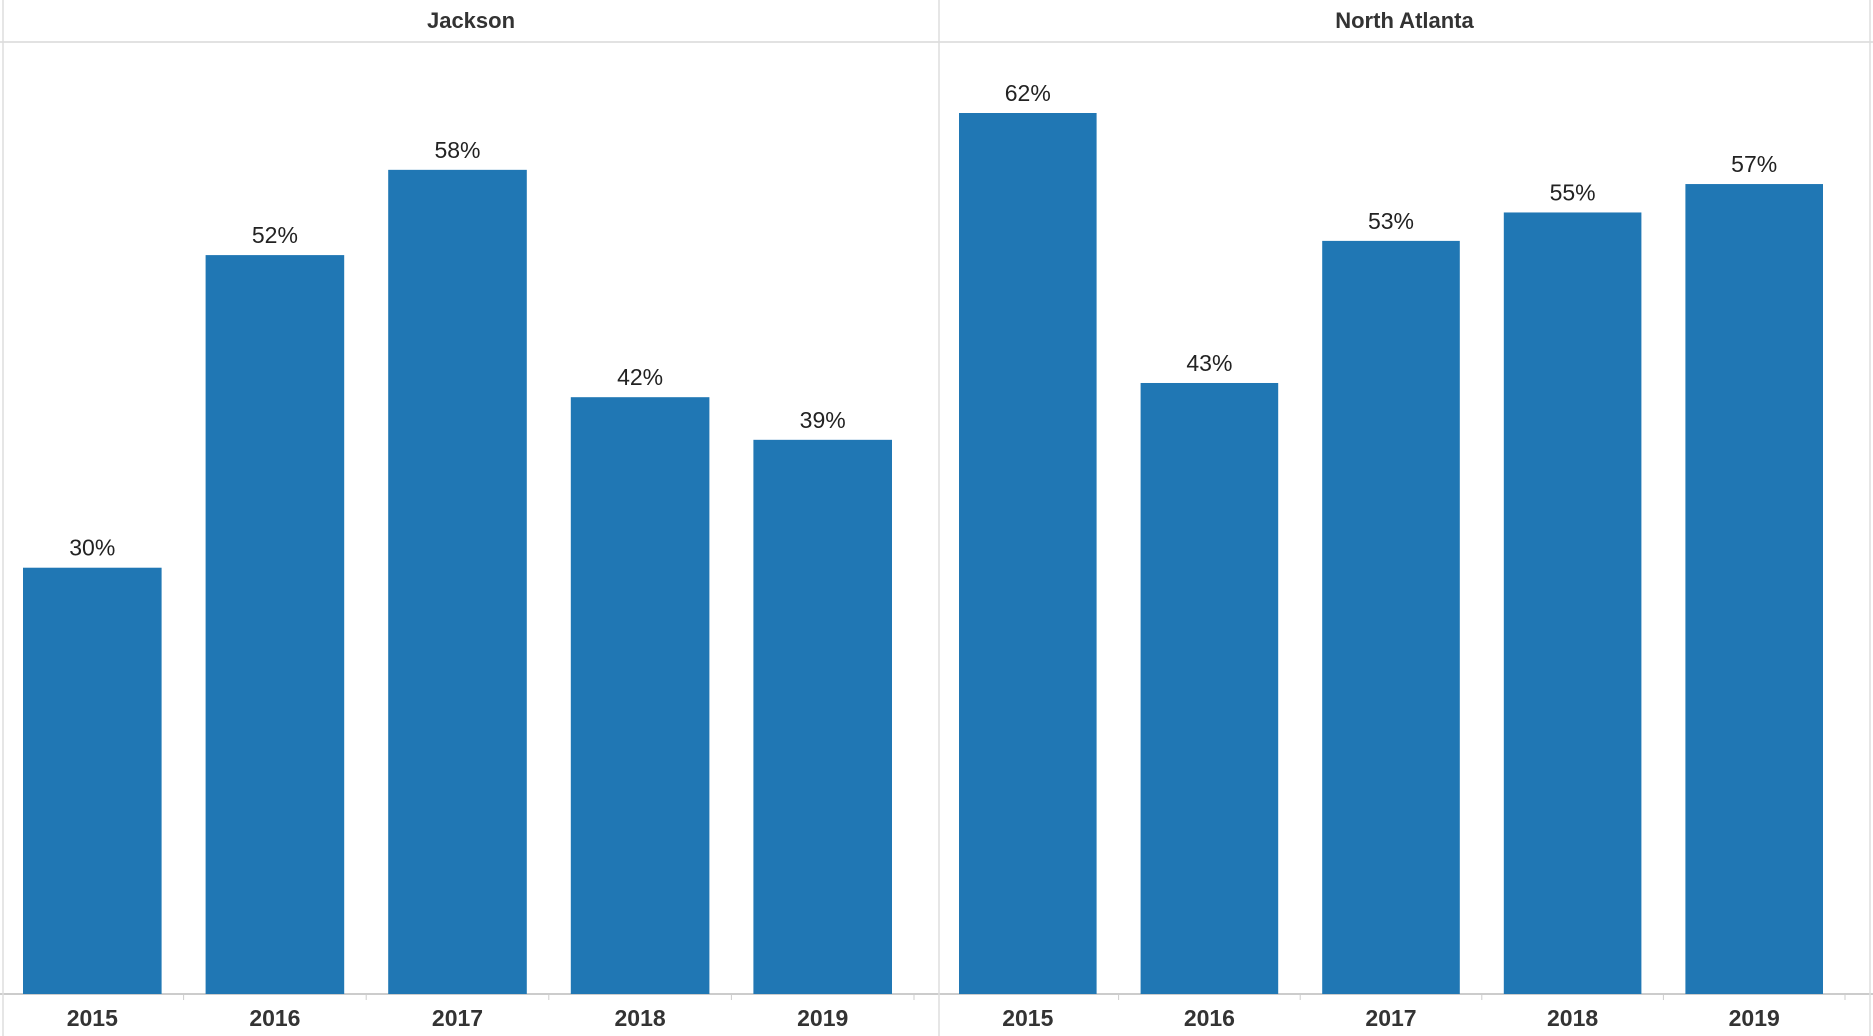 The height and width of the screenshot is (1036, 1873). I want to click on panel-1-tick-label-2018: 2018, so click(640, 1018).